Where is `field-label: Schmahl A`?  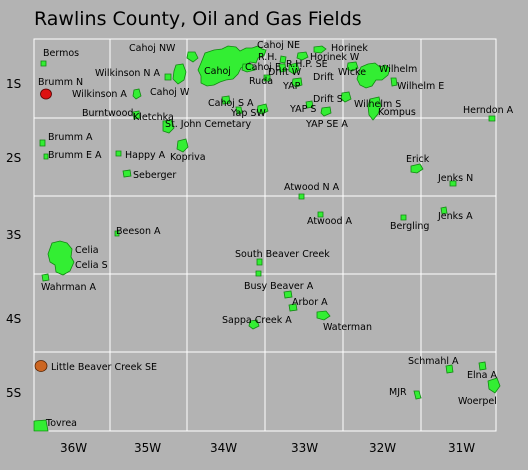 field-label: Schmahl A is located at coordinates (433, 361).